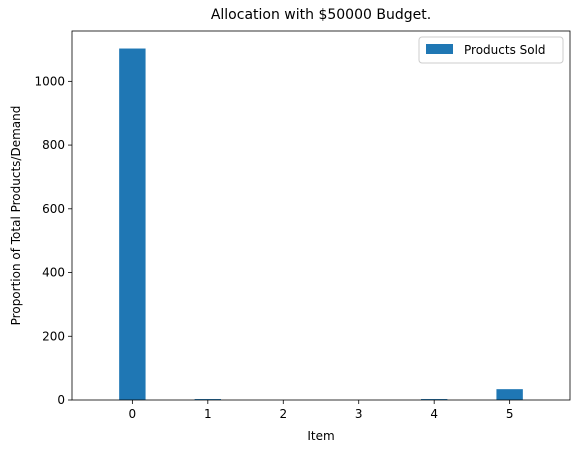  I want to click on y-tick-label: 1000, so click(49, 81).